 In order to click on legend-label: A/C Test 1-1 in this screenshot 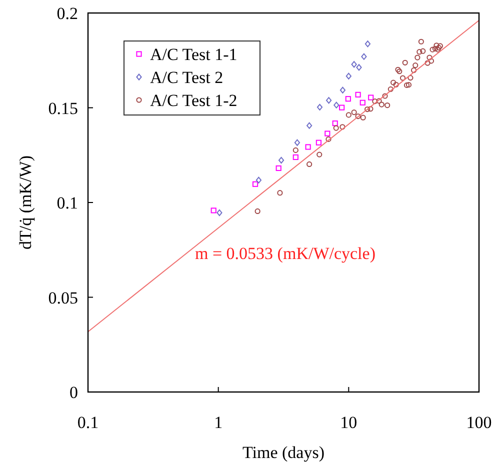, I will do `click(194, 54)`.